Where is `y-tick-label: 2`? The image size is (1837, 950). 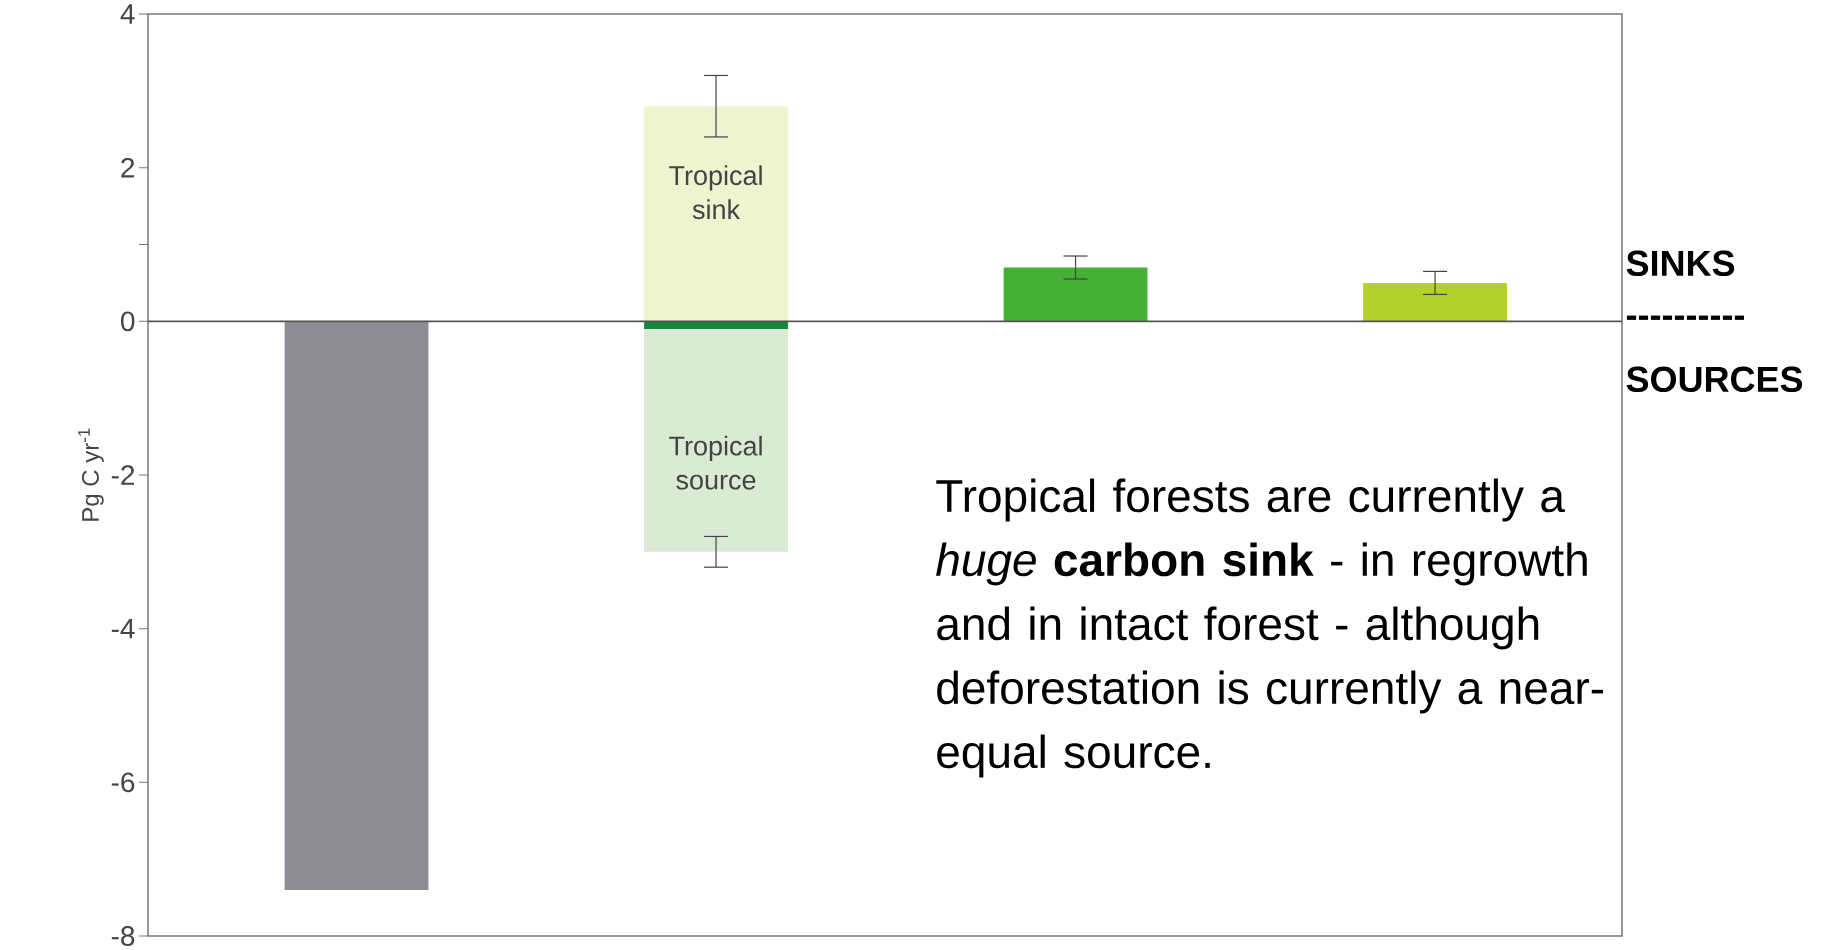
y-tick-label: 2 is located at coordinates (128, 167).